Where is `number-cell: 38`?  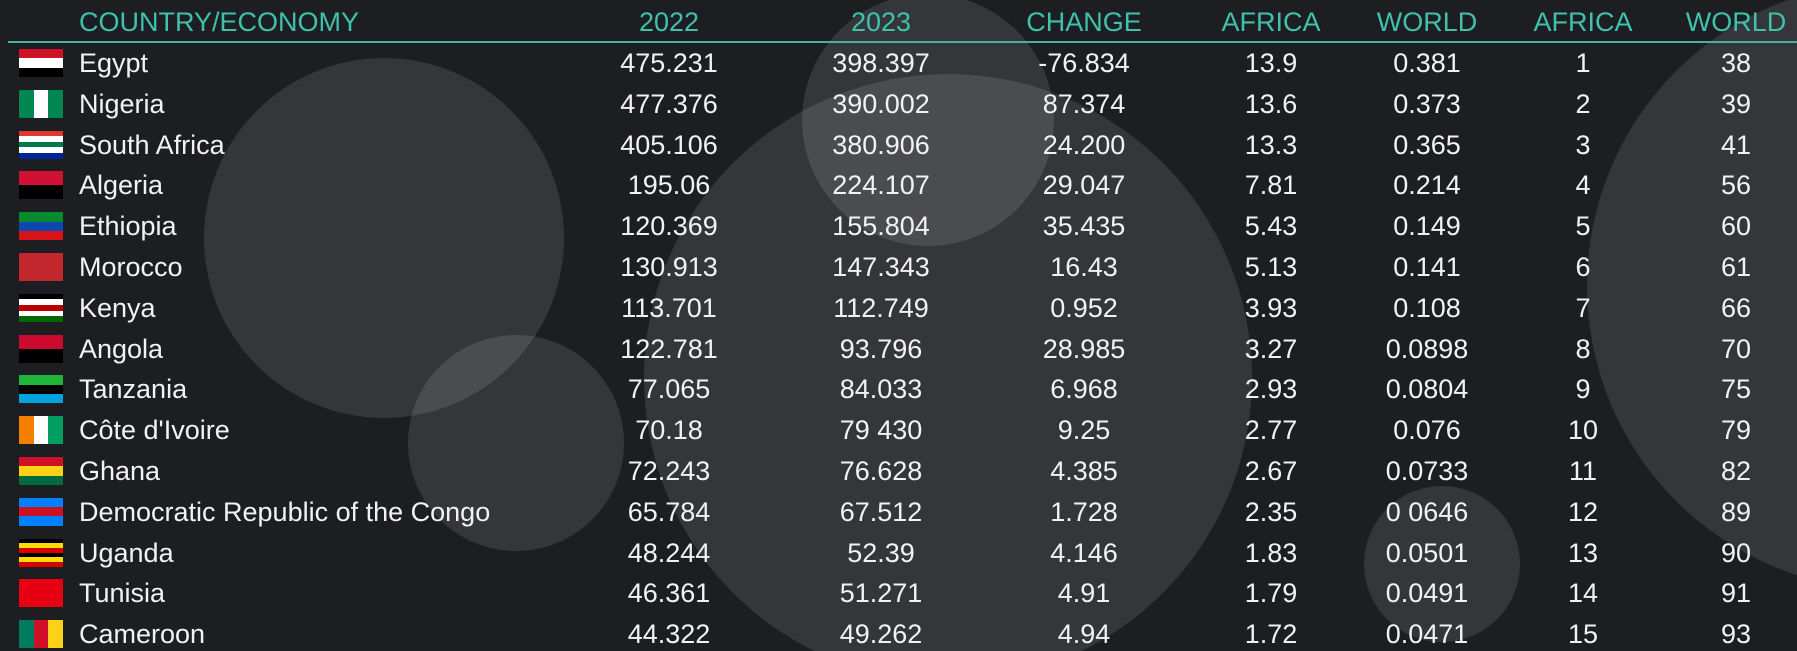
number-cell: 38 is located at coordinates (1736, 63).